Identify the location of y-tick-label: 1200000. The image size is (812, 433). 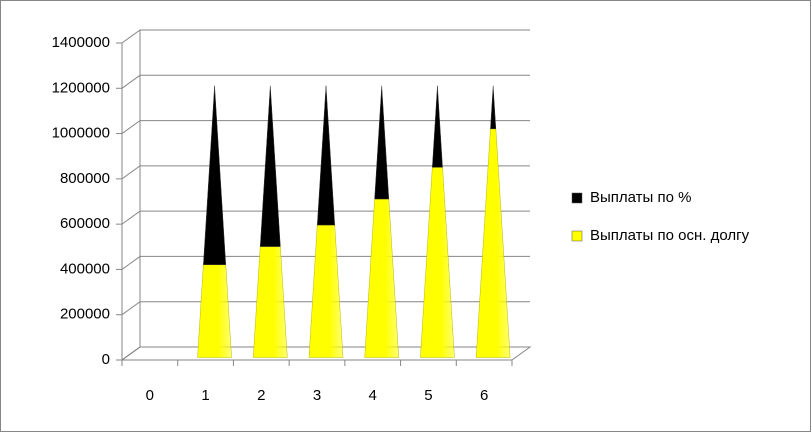
(81, 87).